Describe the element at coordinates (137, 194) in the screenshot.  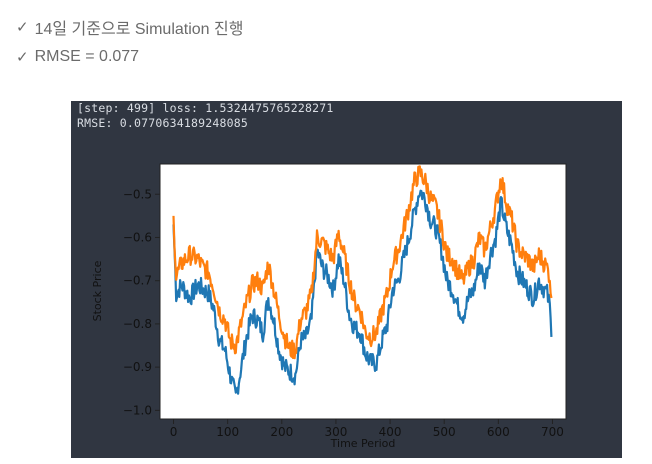
I see `y-tick-label: −0.5` at that location.